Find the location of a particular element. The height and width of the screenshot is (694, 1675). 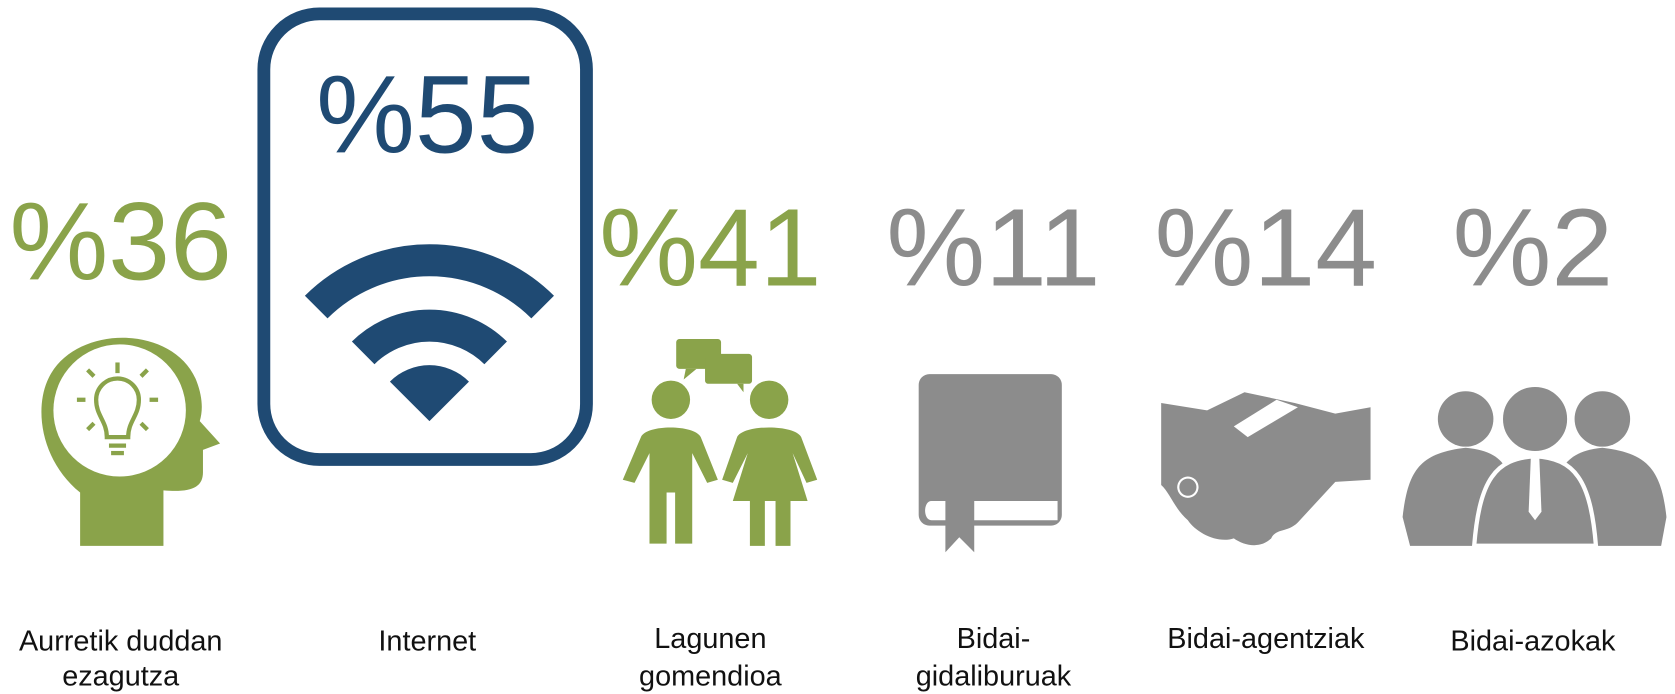

friends-icon is located at coordinates (720, 442).